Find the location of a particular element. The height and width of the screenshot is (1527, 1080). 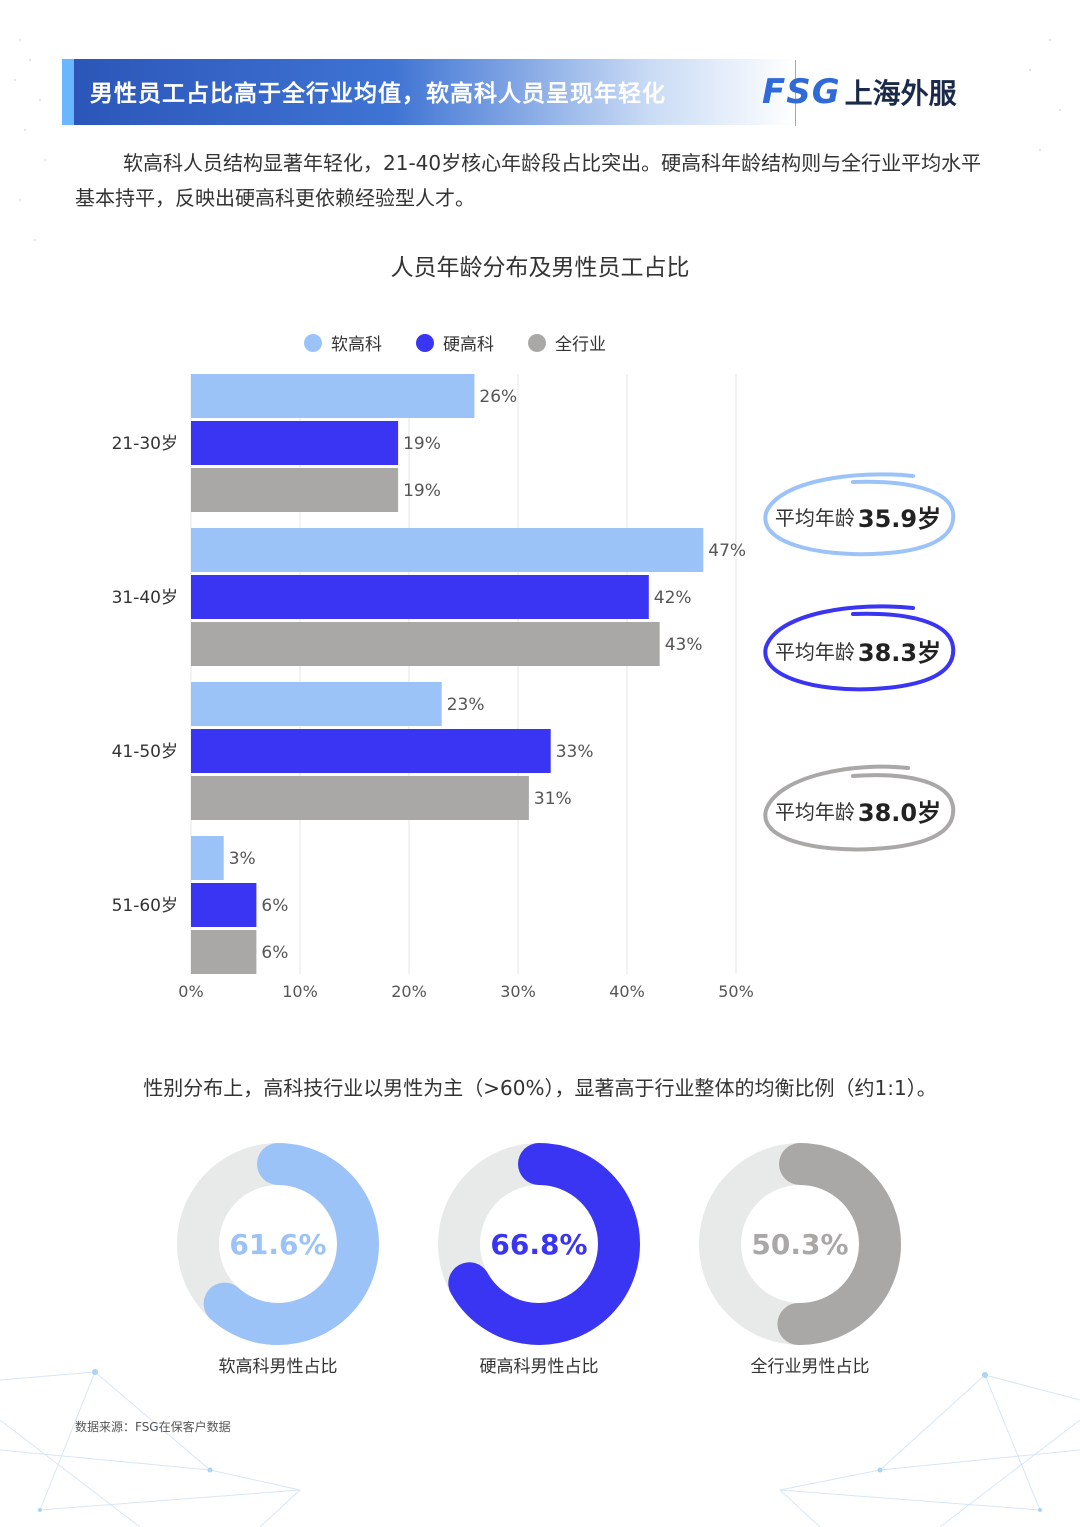

bar-data-label: 47% is located at coordinates (727, 551).